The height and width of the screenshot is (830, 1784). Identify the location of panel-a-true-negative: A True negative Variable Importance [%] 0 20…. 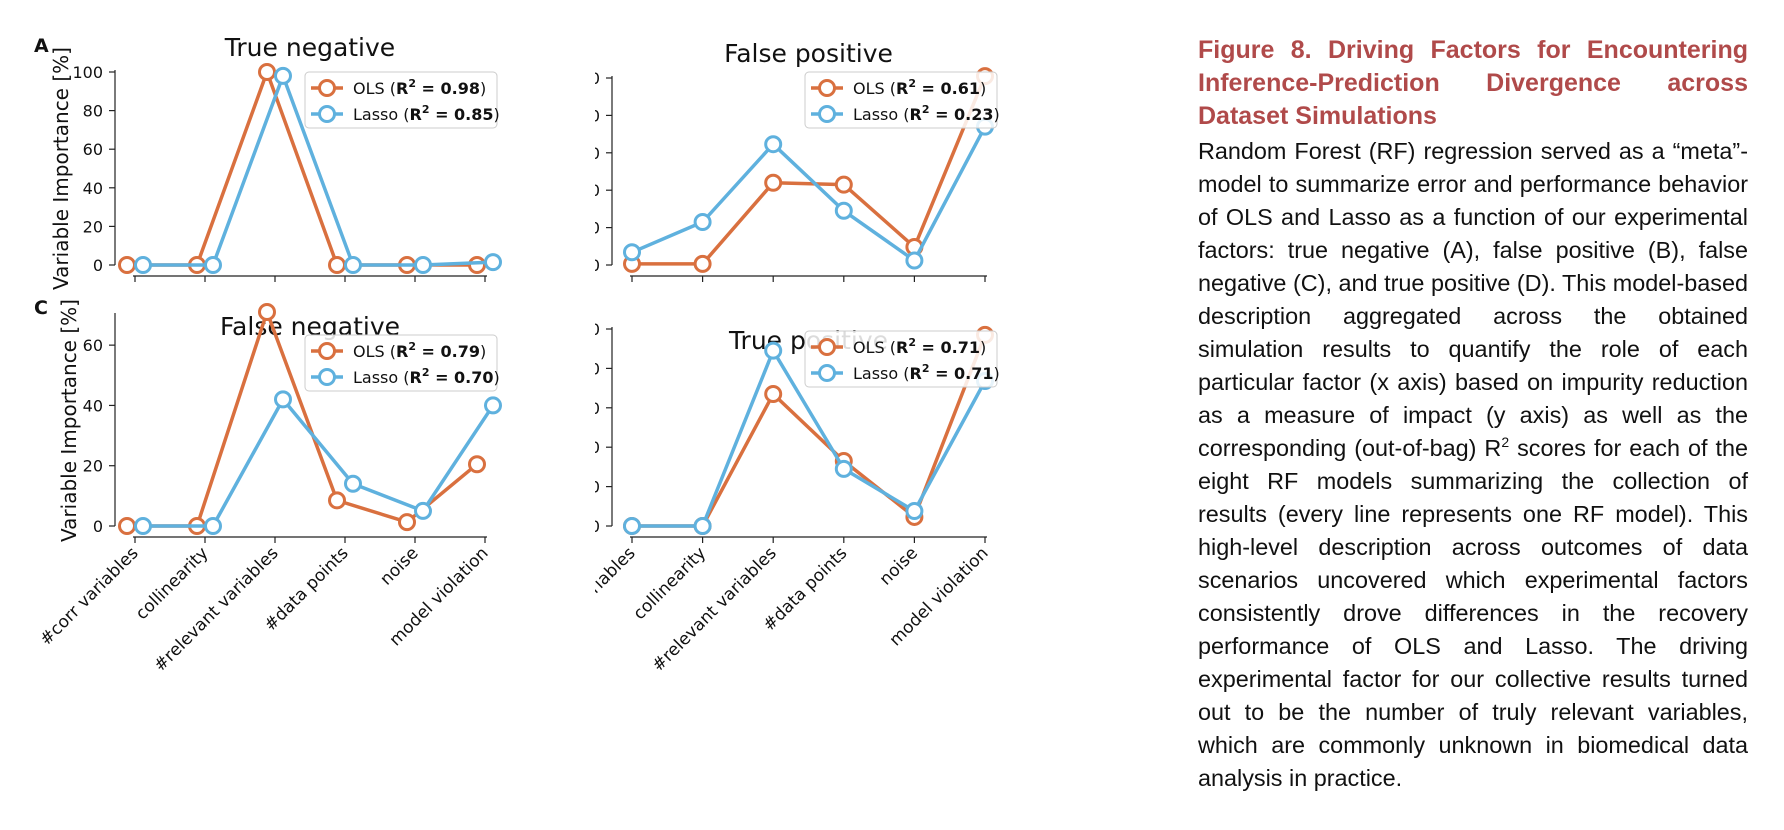
(268, 161).